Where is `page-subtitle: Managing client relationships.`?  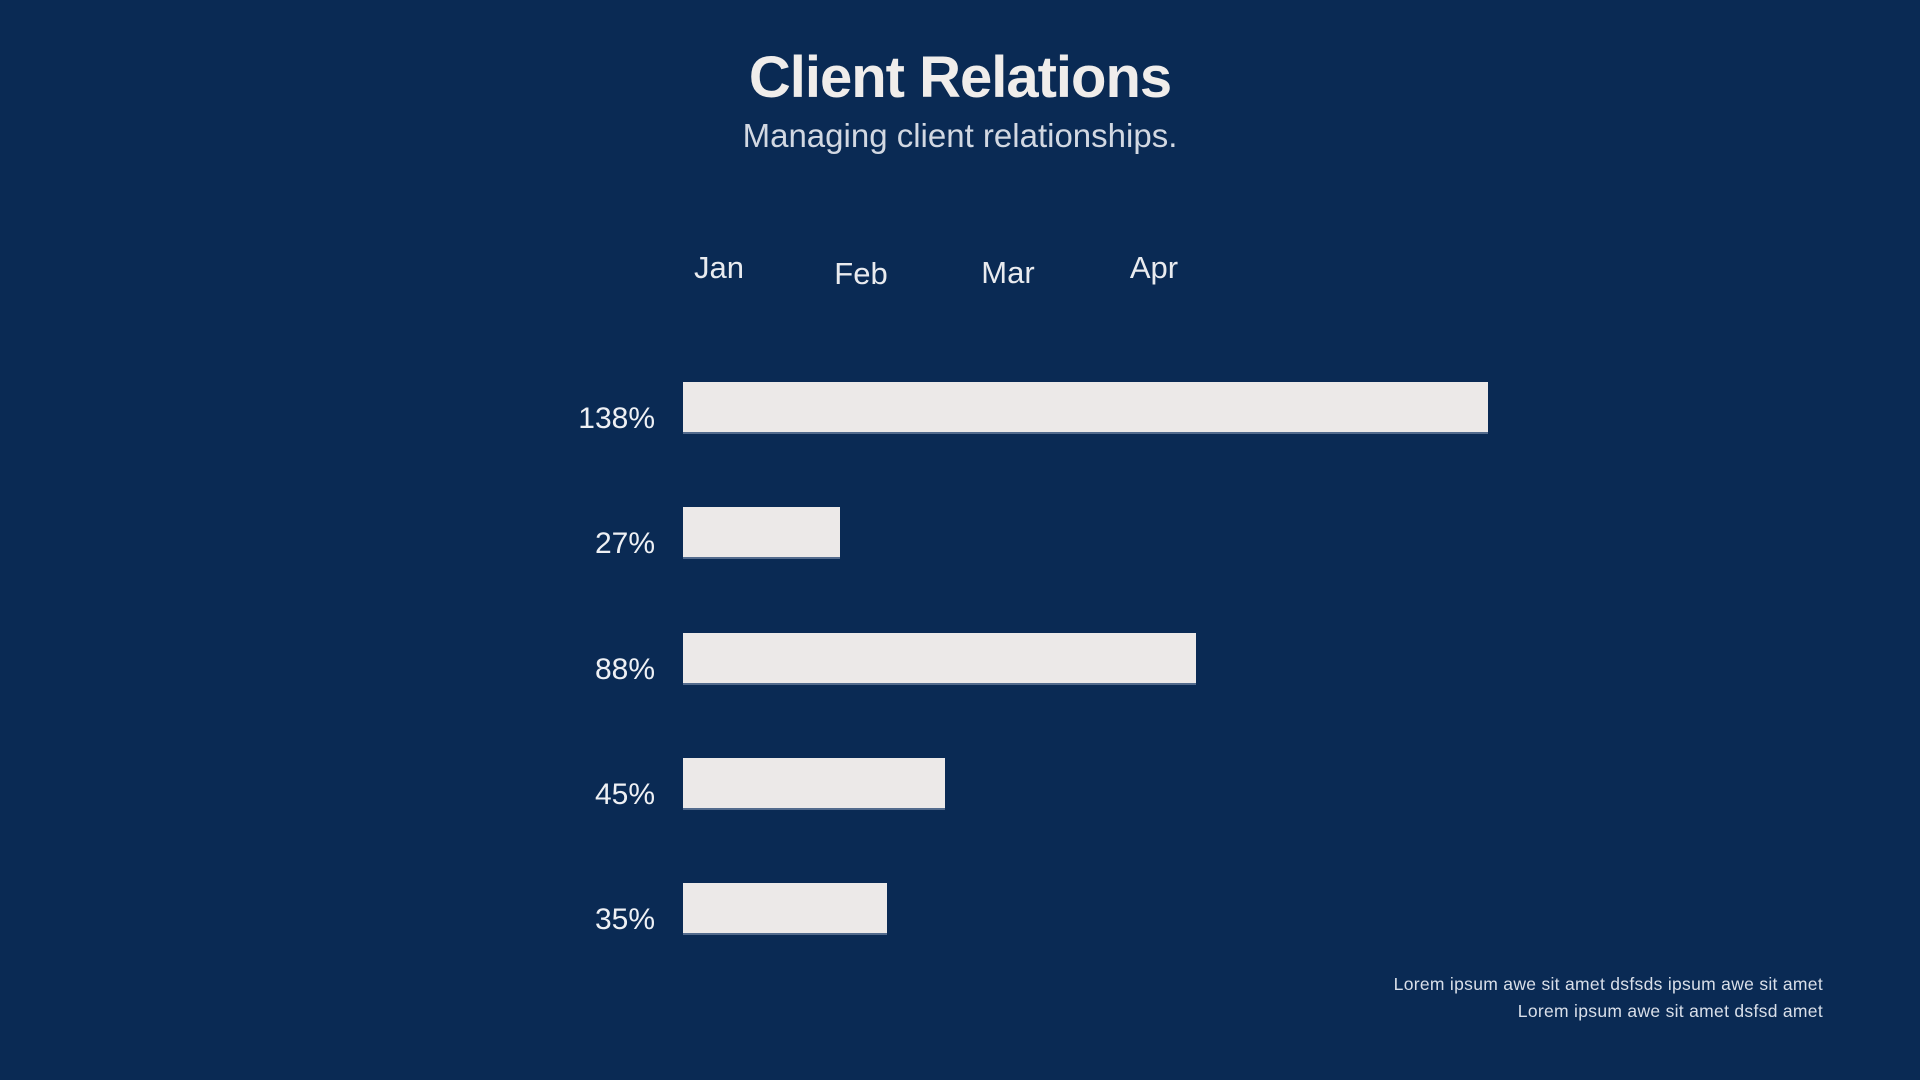 page-subtitle: Managing client relationships. is located at coordinates (960, 135).